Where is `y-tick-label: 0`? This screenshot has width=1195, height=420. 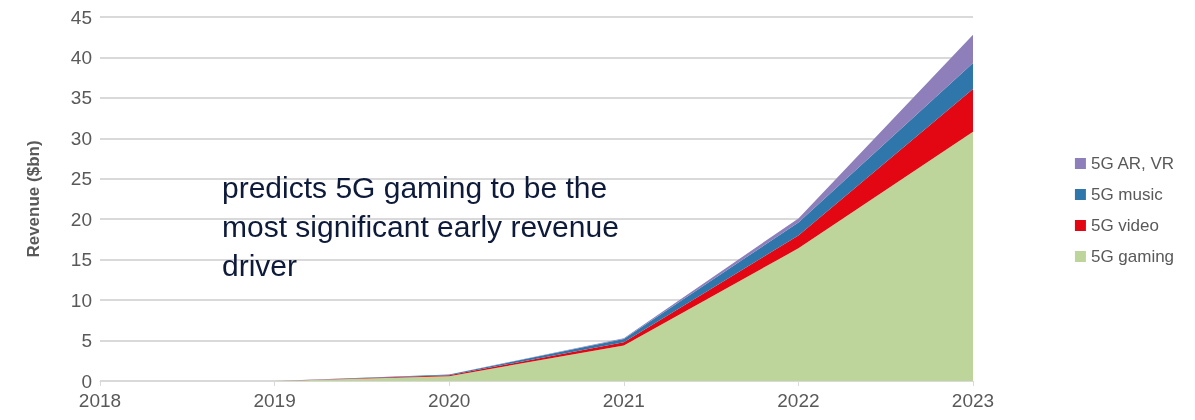 y-tick-label: 0 is located at coordinates (86, 381).